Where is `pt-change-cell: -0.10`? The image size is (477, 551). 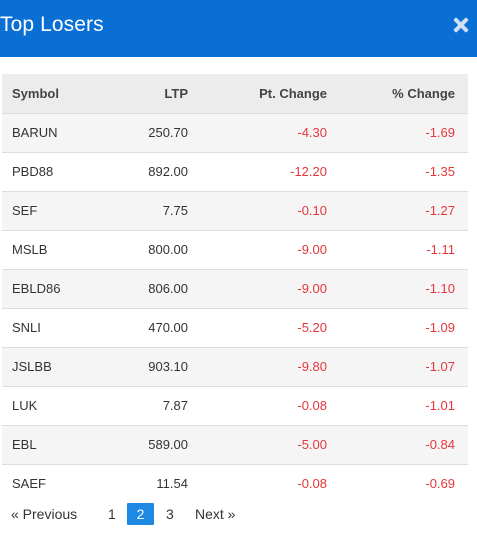
pt-change-cell: -0.10 is located at coordinates (312, 210).